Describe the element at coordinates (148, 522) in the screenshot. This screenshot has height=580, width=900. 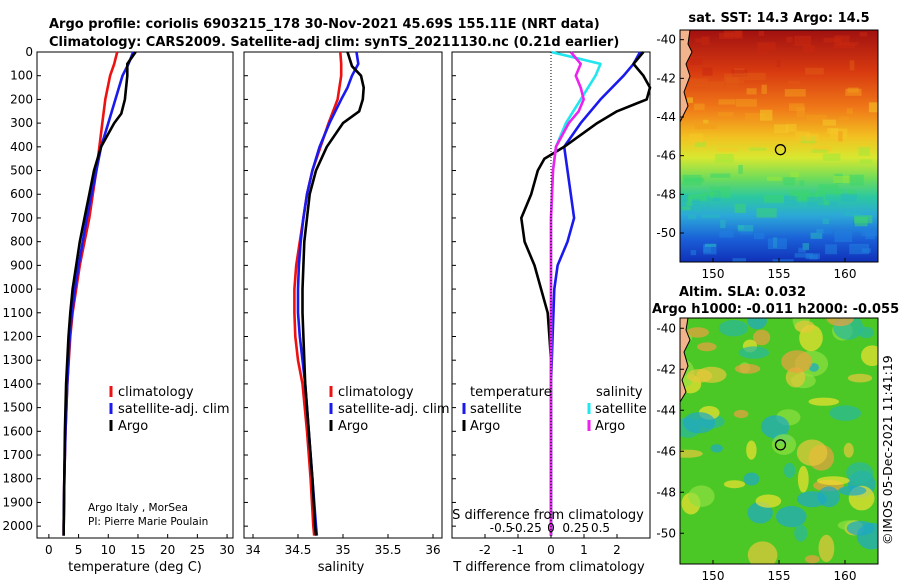
I see `annotation-pi: PI: Pierre Marie Poulain` at that location.